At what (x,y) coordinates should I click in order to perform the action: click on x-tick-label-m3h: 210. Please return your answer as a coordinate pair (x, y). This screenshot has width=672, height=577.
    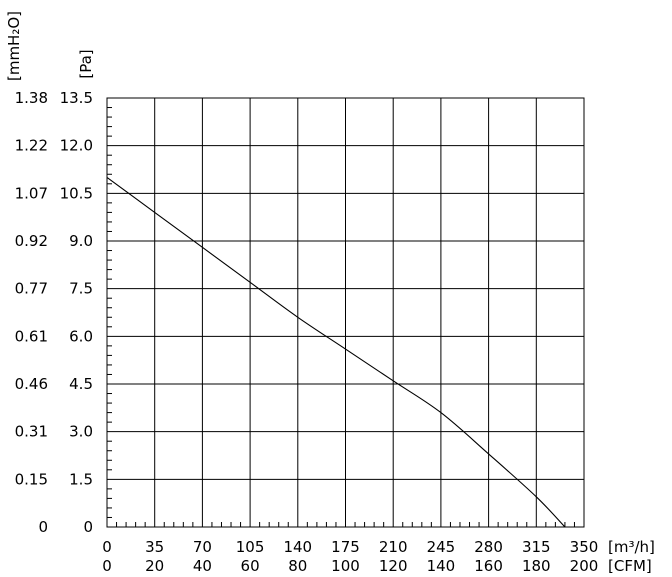
    Looking at the image, I should click on (393, 547).